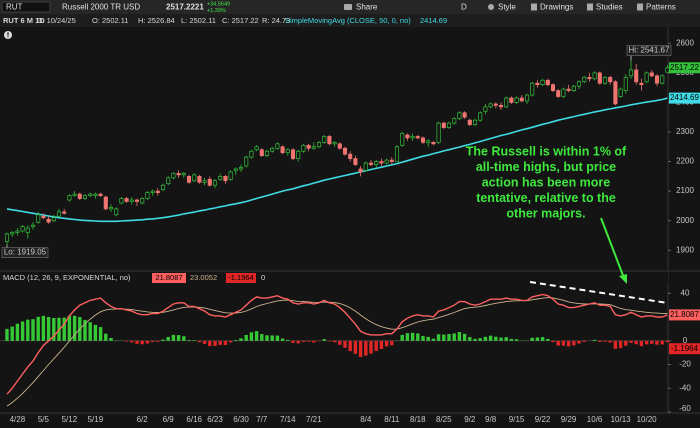 This screenshot has width=700, height=428. What do you see at coordinates (590, 7) in the screenshot?
I see `studies-icon` at bounding box center [590, 7].